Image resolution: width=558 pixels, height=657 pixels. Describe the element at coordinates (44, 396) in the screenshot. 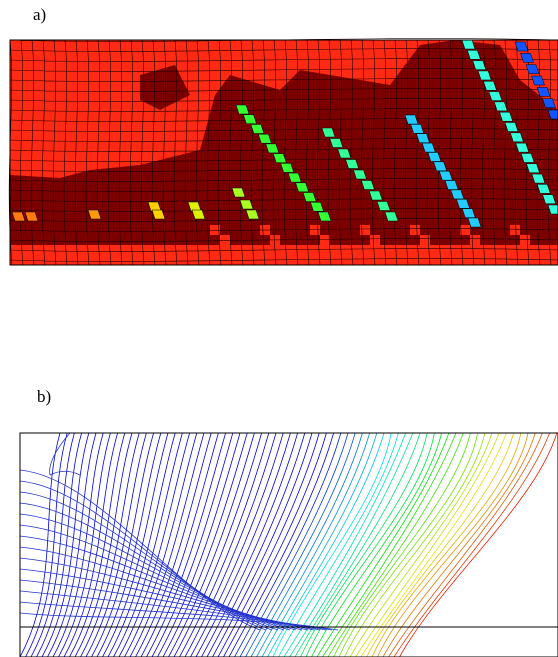

I see `panel-label: b)` at that location.